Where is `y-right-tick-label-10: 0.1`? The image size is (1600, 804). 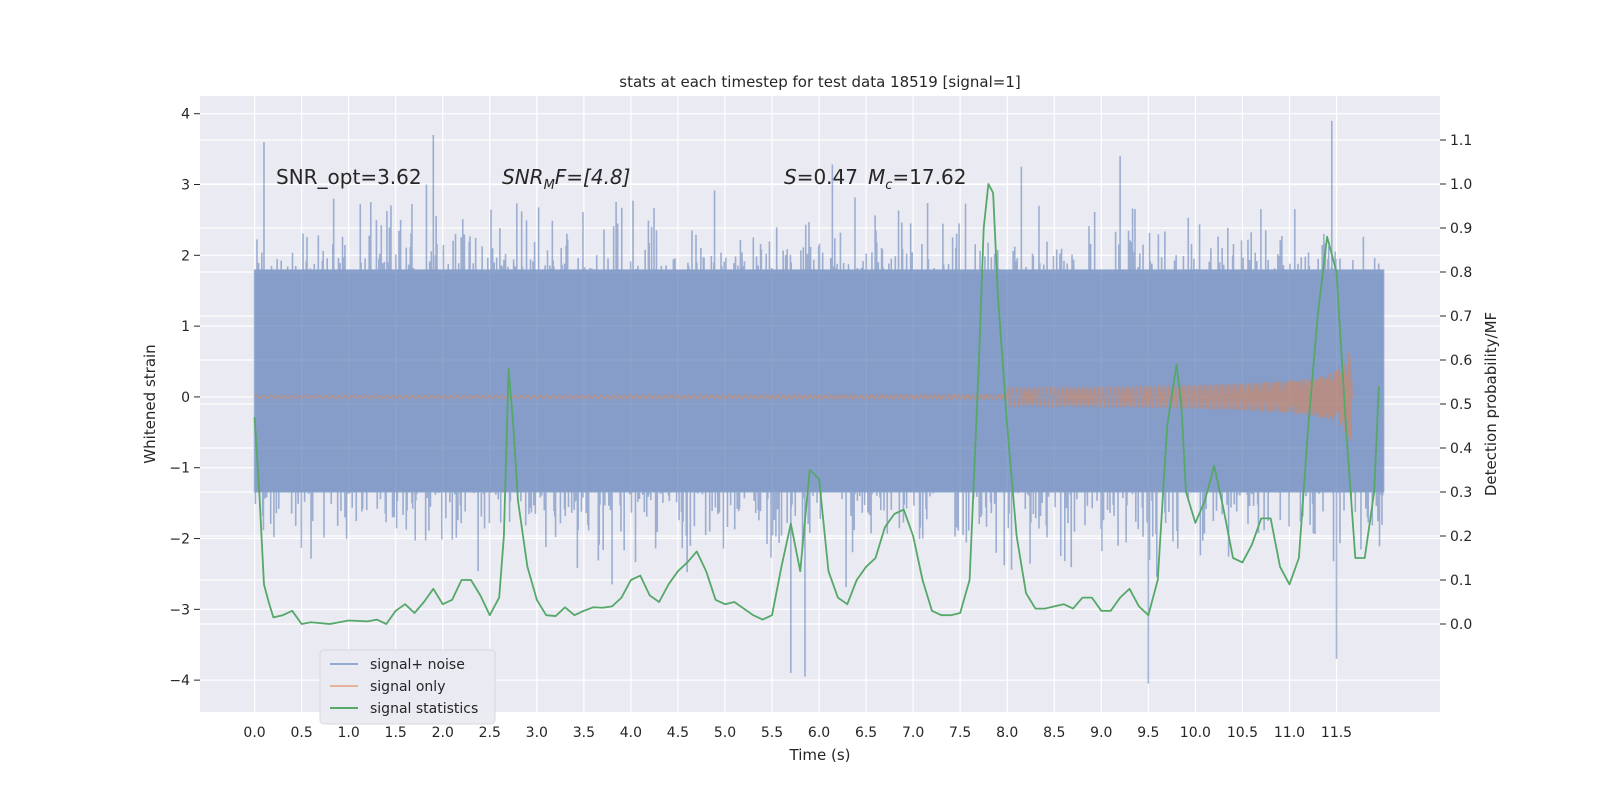
y-right-tick-label-10: 0.1 is located at coordinates (1461, 581).